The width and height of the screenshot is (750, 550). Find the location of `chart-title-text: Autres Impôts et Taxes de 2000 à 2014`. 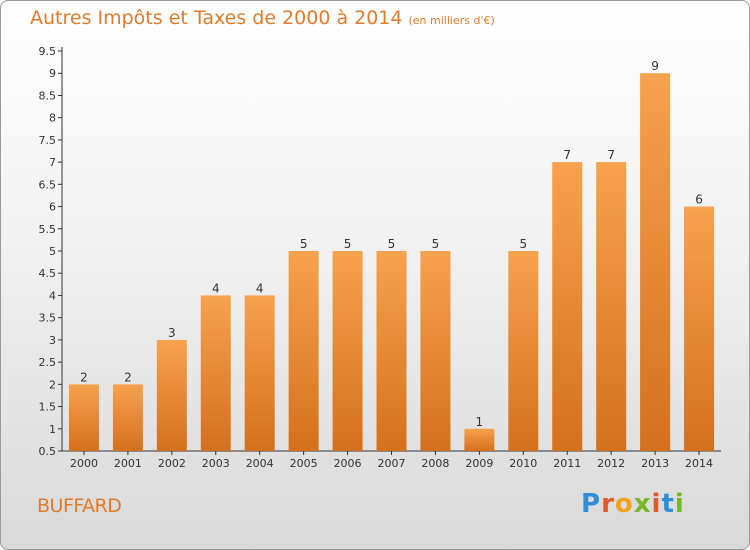

chart-title-text: Autres Impôts et Taxes de 2000 à 2014 is located at coordinates (216, 18).